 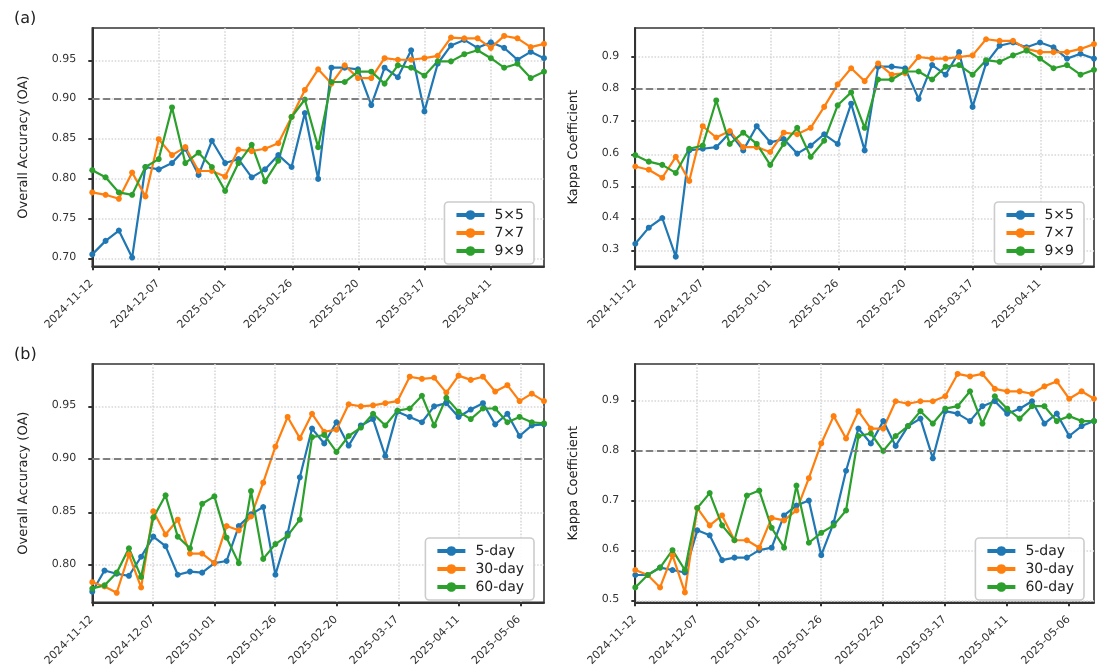 What do you see at coordinates (25, 354) in the screenshot?
I see `chart-title: (b)` at bounding box center [25, 354].